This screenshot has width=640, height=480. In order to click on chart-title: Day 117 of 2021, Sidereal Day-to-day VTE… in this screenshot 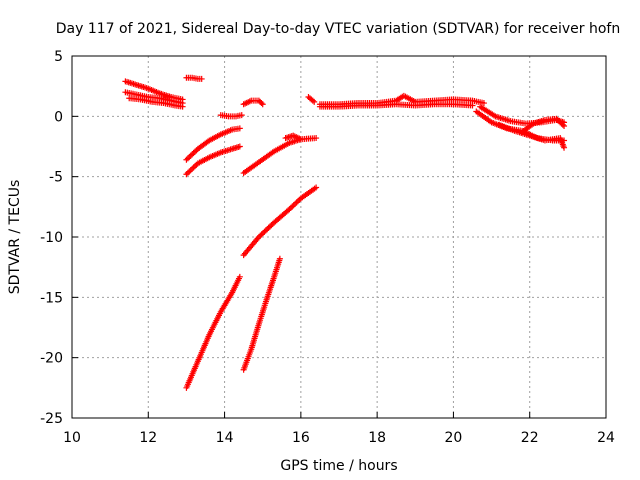, I will do `click(338, 29)`.